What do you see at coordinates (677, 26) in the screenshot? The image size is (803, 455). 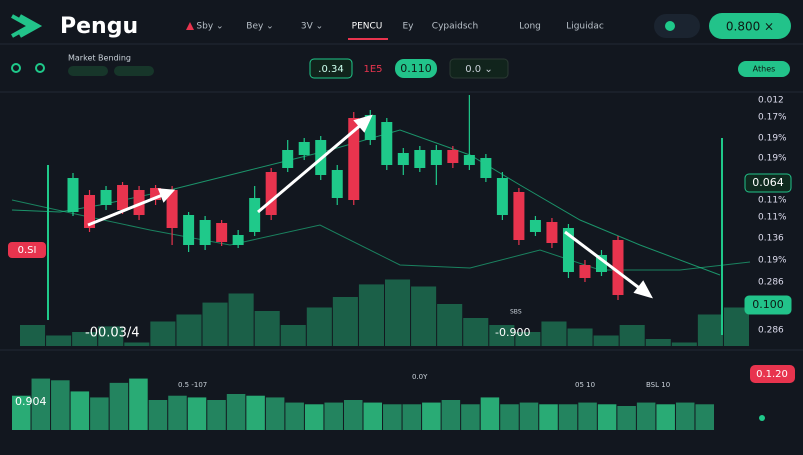 I see `toggle` at bounding box center [677, 26].